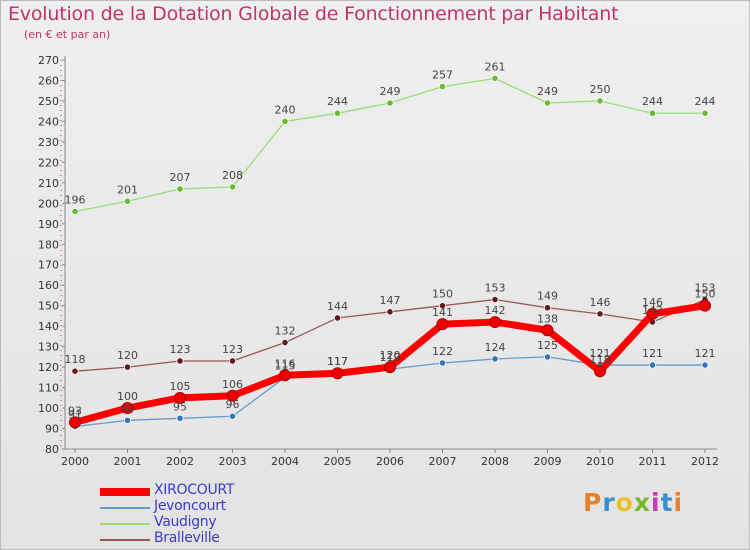  Describe the element at coordinates (495, 66) in the screenshot. I see `data-label-vaudigny: 261` at that location.